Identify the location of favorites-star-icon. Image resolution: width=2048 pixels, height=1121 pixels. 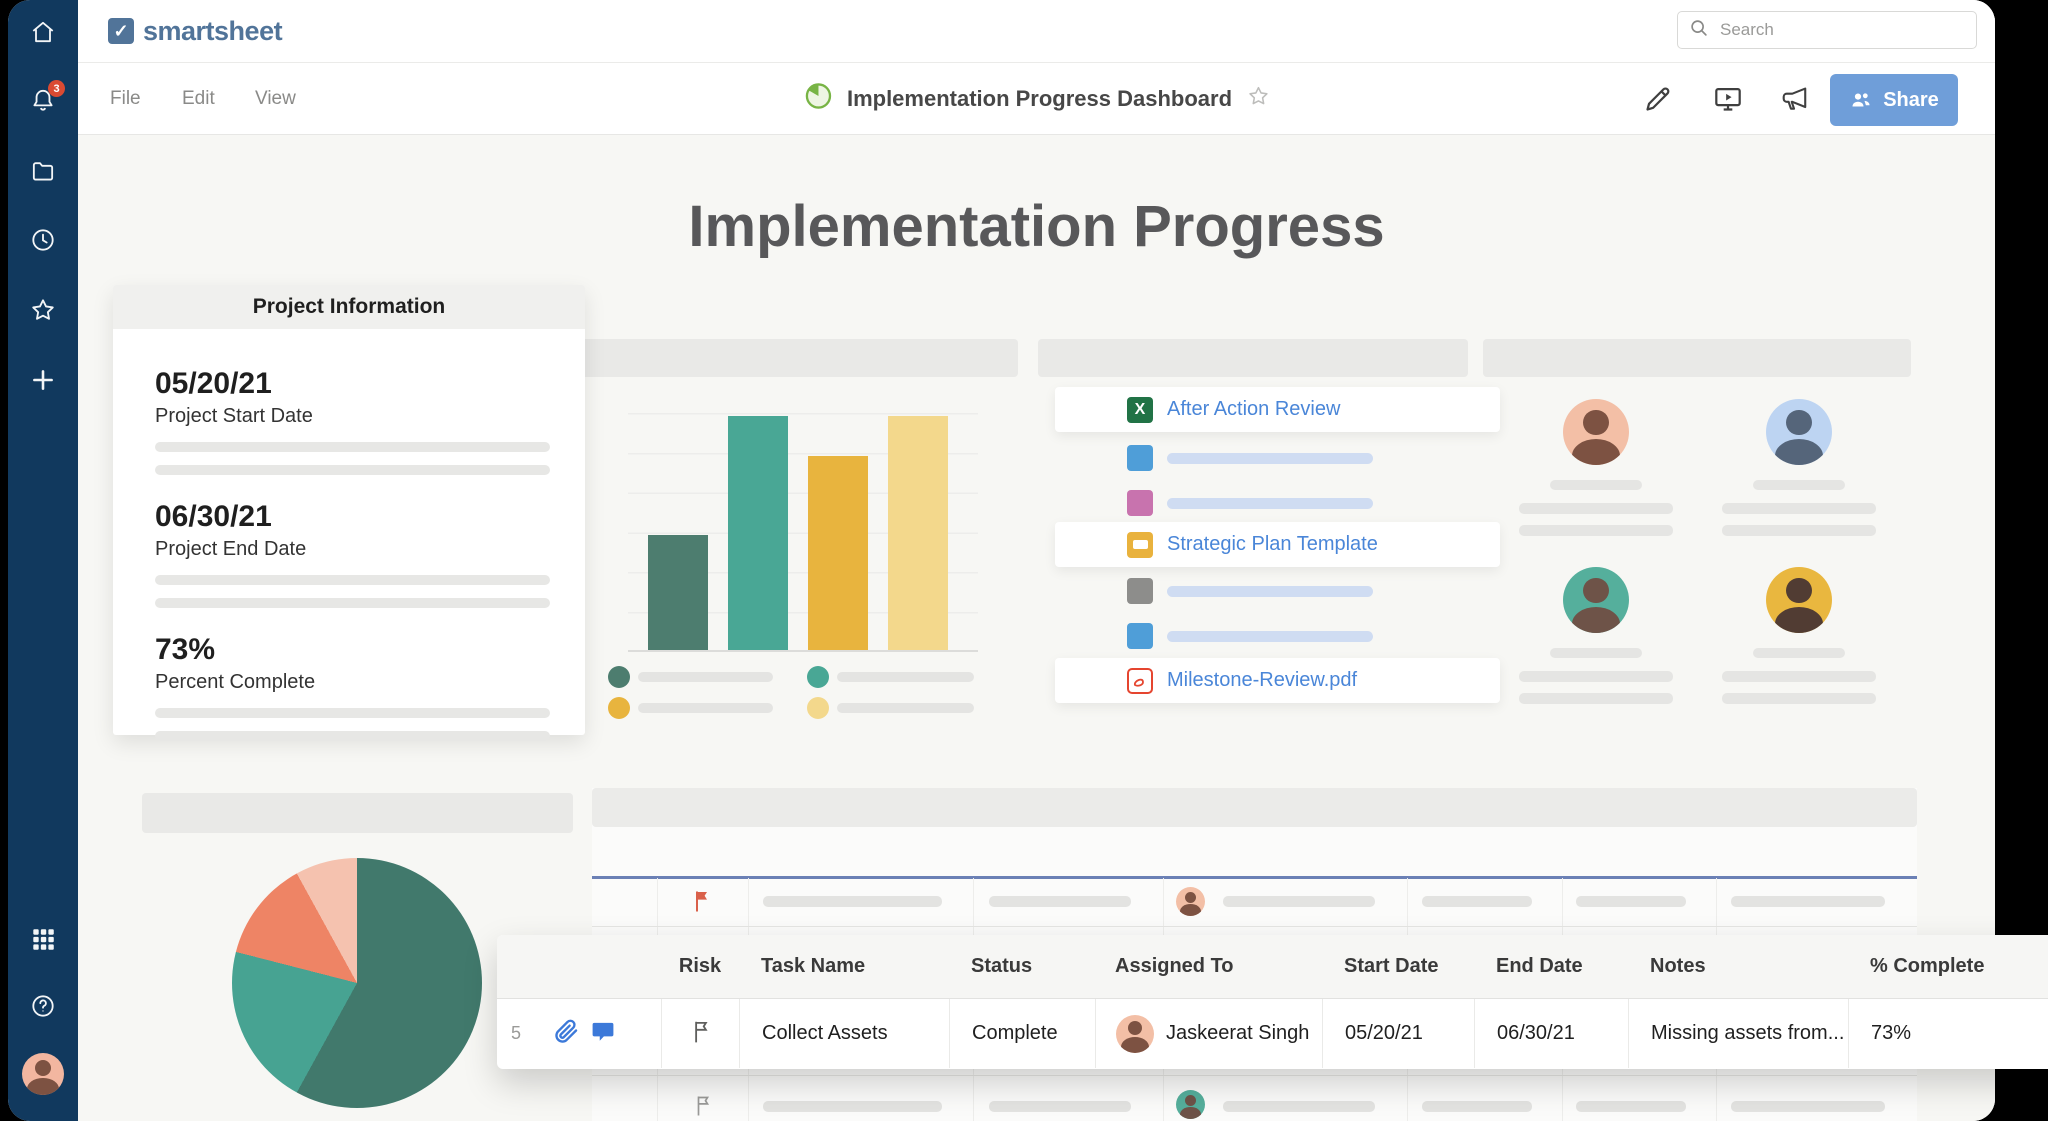
(43, 310).